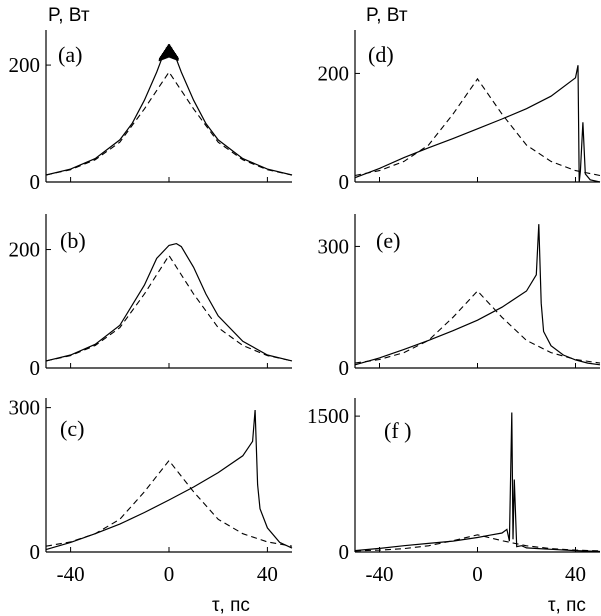 The image size is (601, 616). Describe the element at coordinates (567, 605) in the screenshot. I see `xlabel-right: τ, пс` at that location.